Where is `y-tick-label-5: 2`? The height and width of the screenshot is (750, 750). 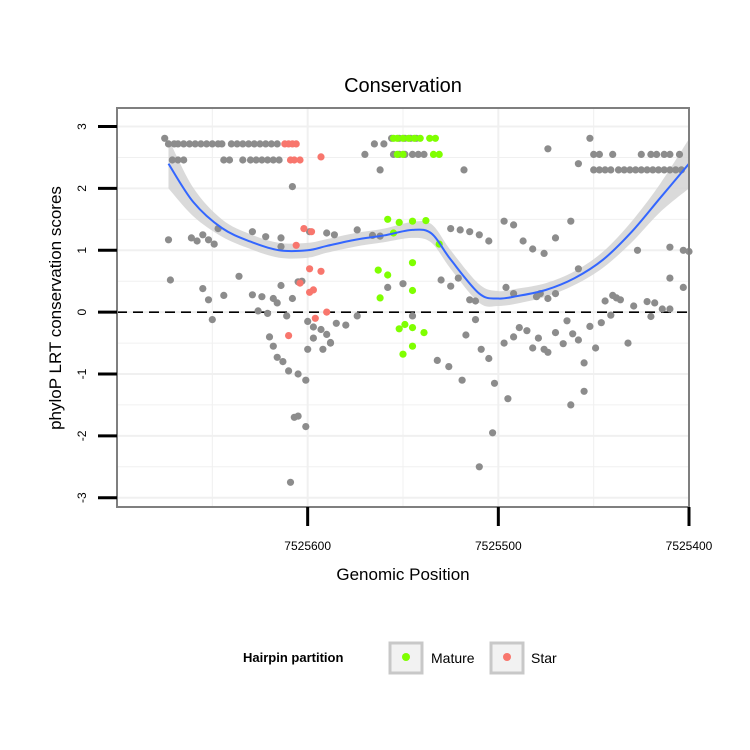 y-tick-label-5: 2 is located at coordinates (82, 188).